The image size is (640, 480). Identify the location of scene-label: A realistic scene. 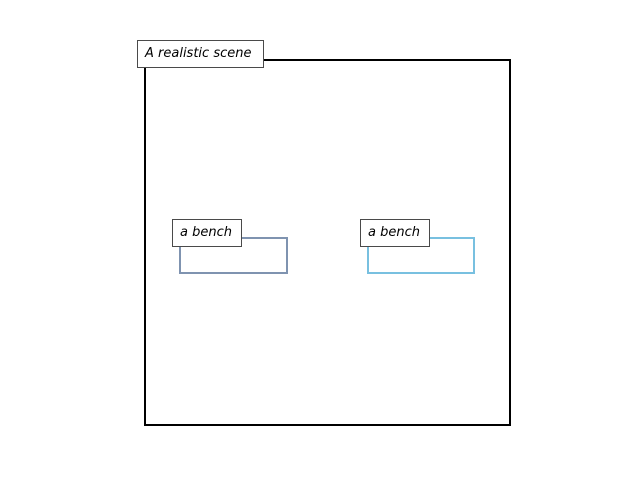
(200, 54).